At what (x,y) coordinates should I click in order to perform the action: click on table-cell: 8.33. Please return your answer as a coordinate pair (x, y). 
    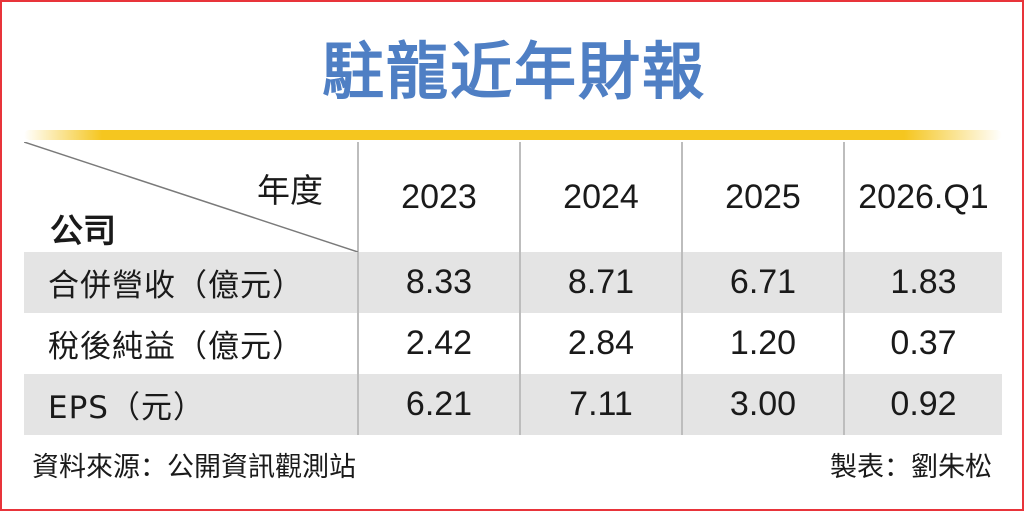
    Looking at the image, I should click on (438, 282).